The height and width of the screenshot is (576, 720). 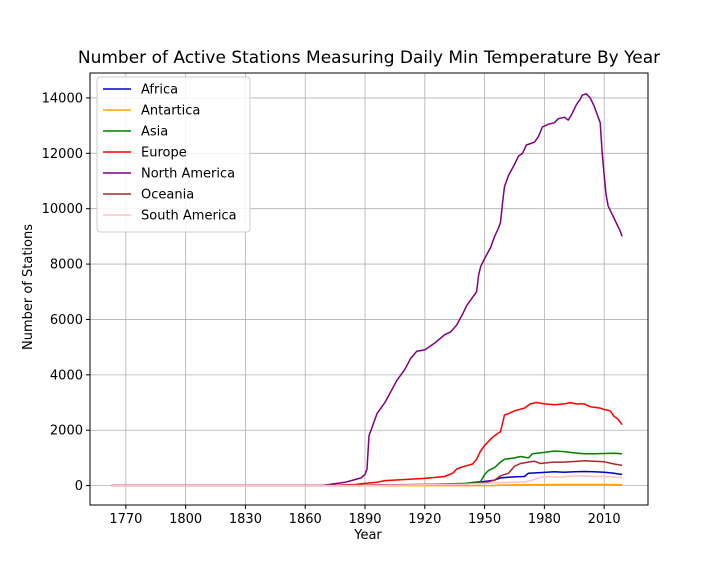 I want to click on x-tick-label: 1830, so click(x=245, y=519).